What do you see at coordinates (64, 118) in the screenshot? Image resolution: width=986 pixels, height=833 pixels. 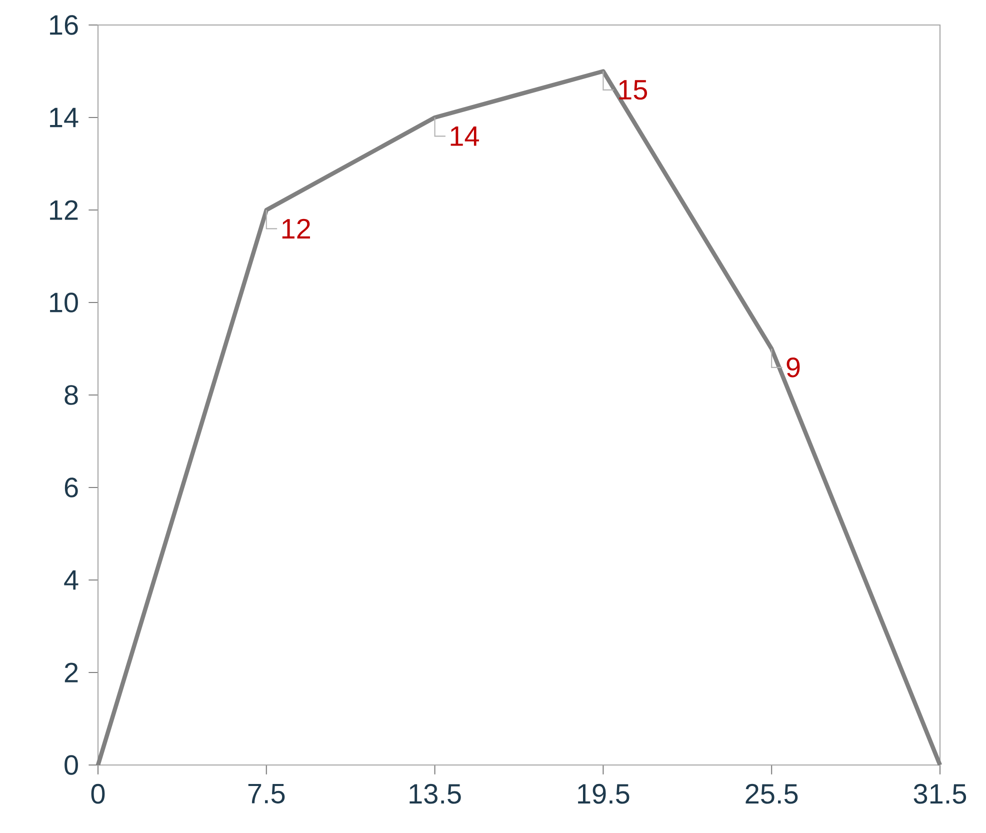 I see `y-tick-label: 14` at bounding box center [64, 118].